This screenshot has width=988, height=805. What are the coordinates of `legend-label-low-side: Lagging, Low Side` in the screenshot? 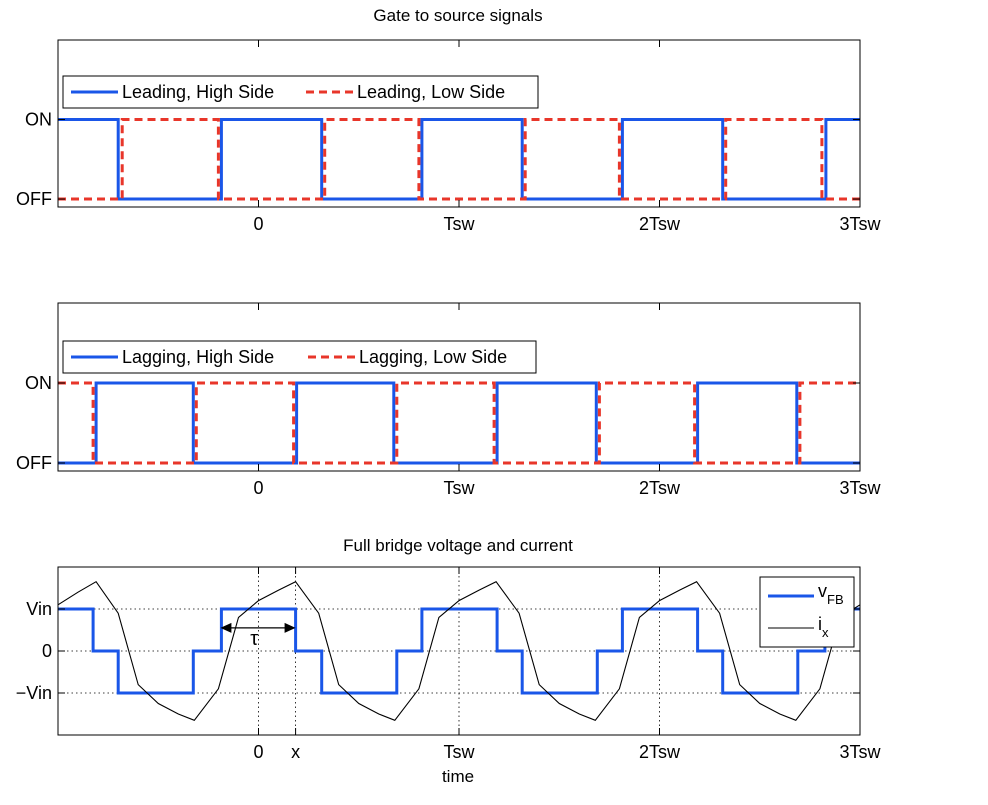 It's located at (433, 357).